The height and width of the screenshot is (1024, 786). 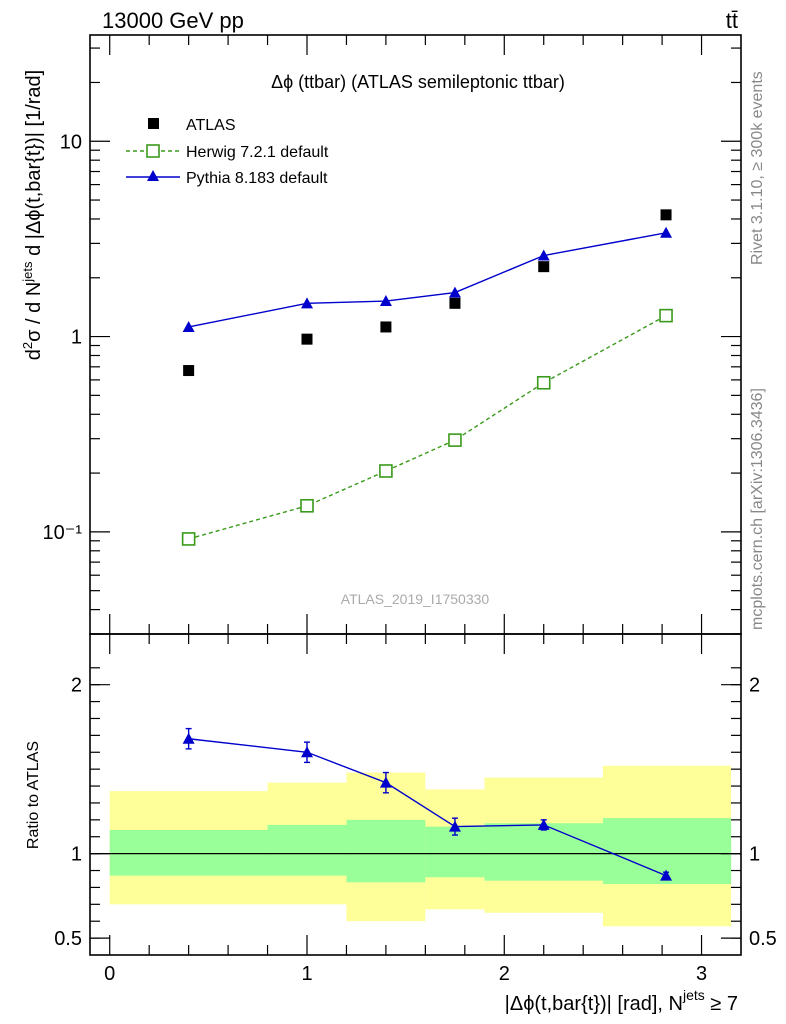 I want to click on analysis-watermark: ATLAS_2019_I1750330, so click(x=415, y=599).